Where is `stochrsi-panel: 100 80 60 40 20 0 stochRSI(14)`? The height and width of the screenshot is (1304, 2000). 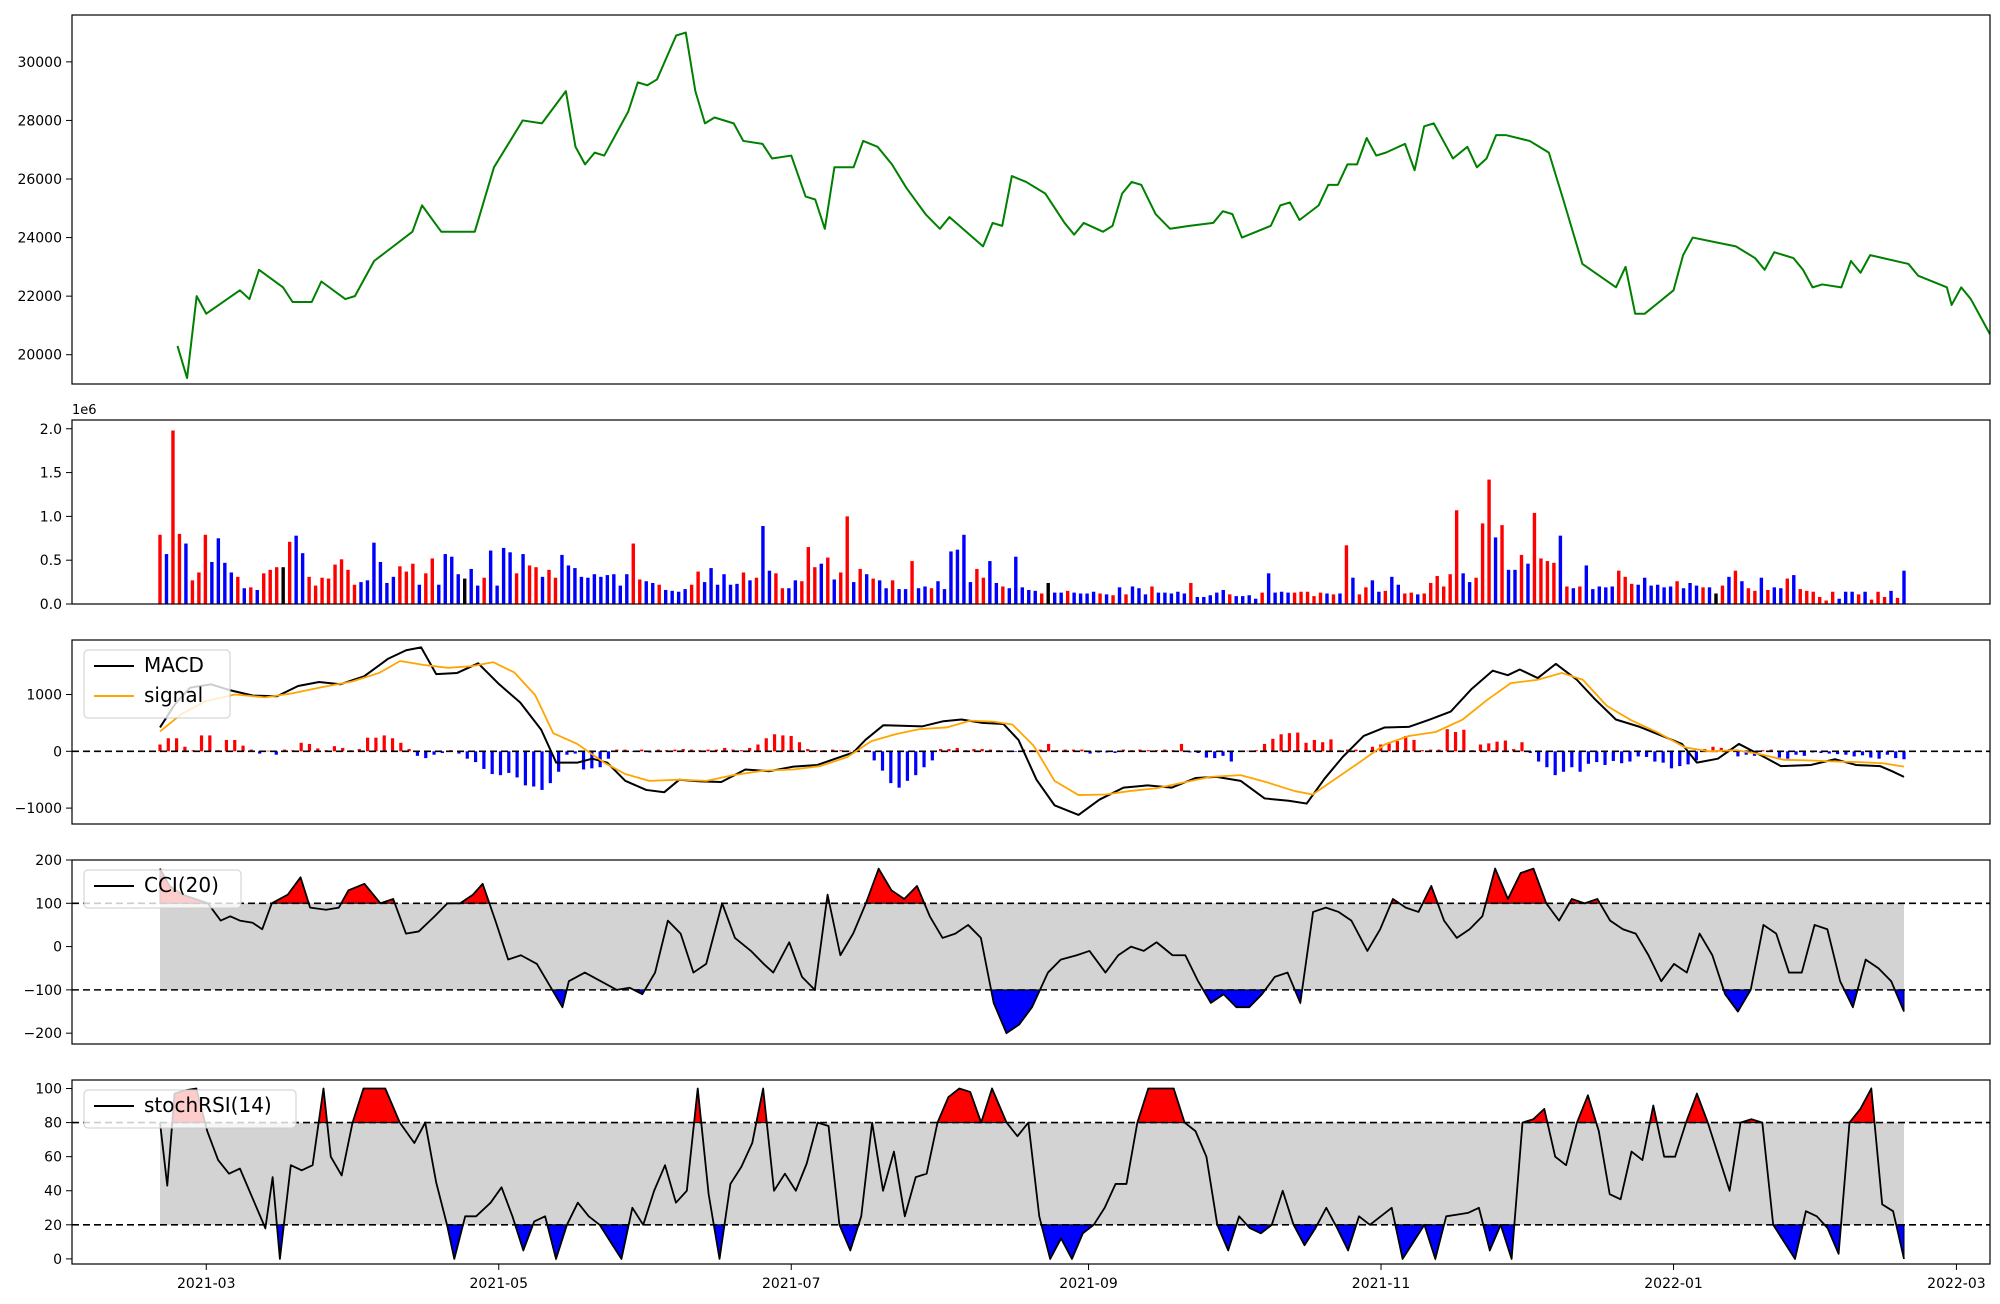
stochrsi-panel: 100 80 60 40 20 0 stochRSI(14) is located at coordinates (1013, 1173).